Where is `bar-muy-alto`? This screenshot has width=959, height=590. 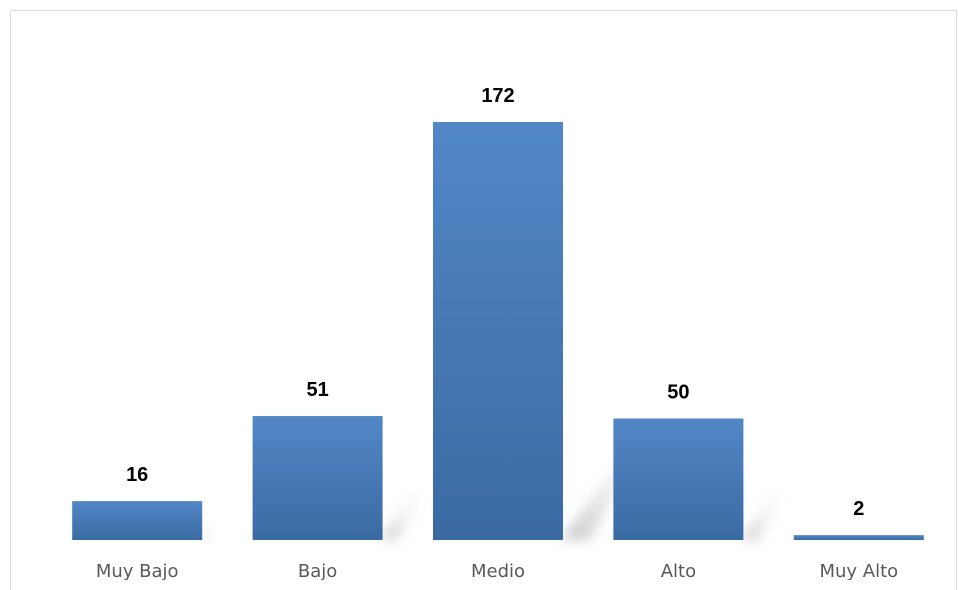
bar-muy-alto is located at coordinates (858, 537).